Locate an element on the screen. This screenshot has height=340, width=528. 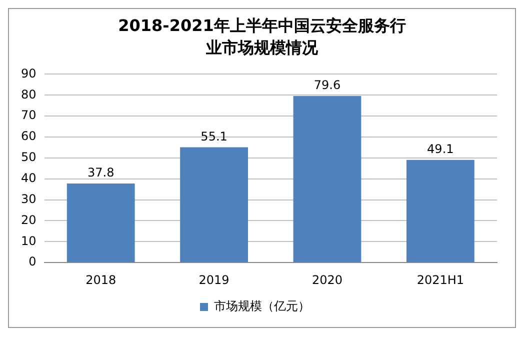
y-tick-label: 90 is located at coordinates (28, 73).